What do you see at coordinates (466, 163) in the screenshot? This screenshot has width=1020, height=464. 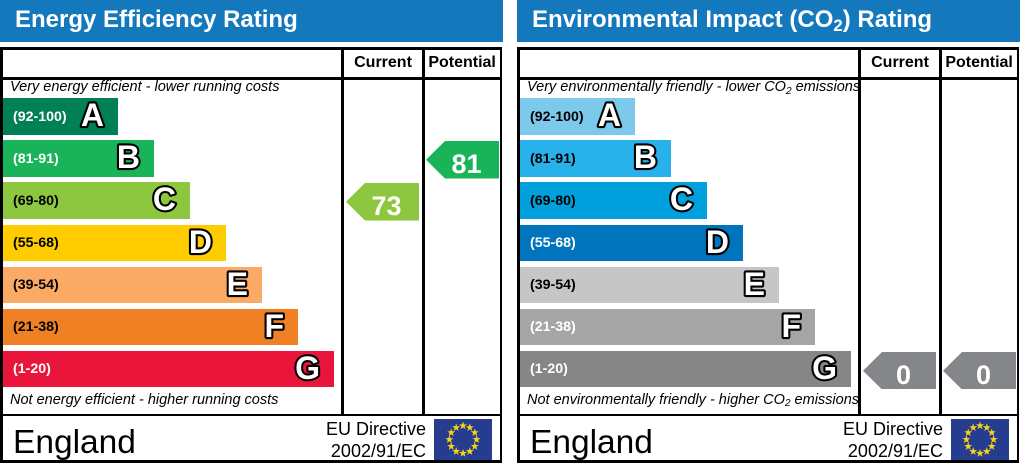 I see `svg-text: 81` at bounding box center [466, 163].